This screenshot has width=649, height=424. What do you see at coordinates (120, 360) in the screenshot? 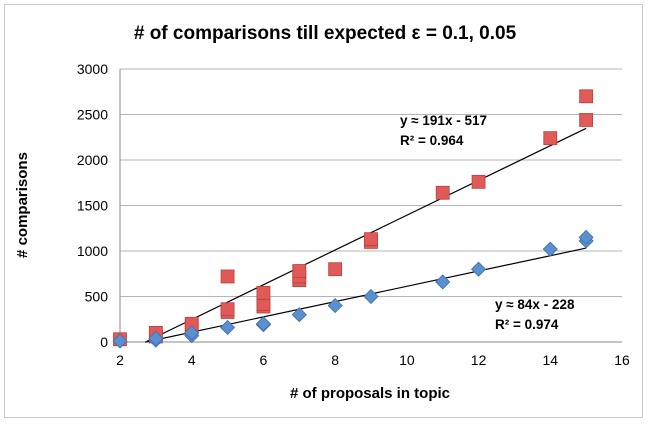
I see `x-tick-label: 2` at bounding box center [120, 360].